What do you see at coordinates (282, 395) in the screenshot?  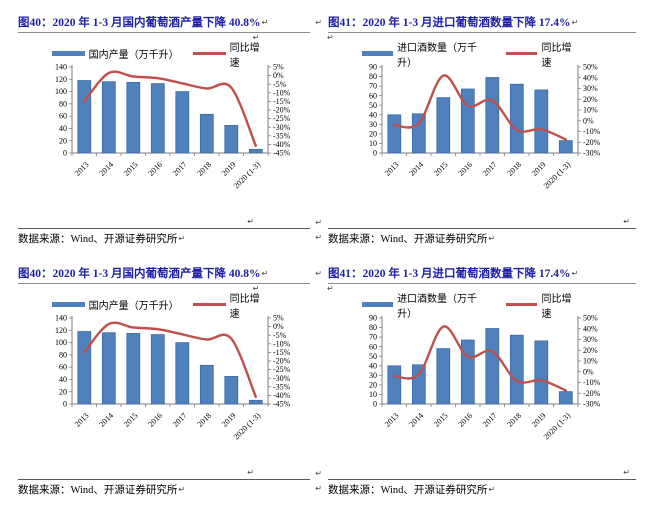 I see `right-axis-tick-label: -40%` at bounding box center [282, 395].